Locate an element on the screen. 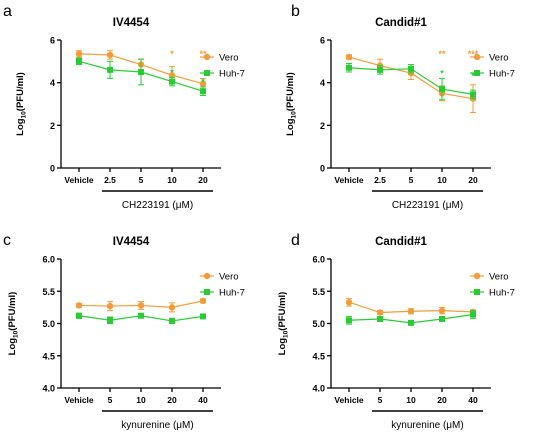  chart-title: IV4454 is located at coordinates (131, 242).